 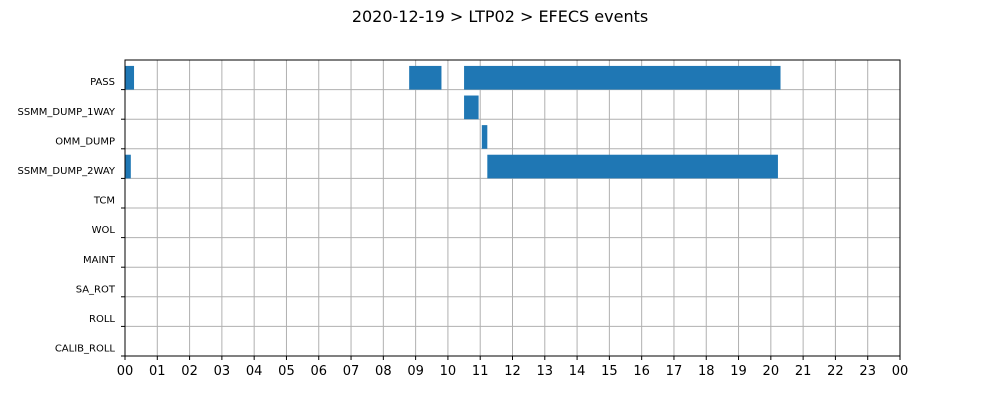 What do you see at coordinates (448, 371) in the screenshot?
I see `x-tick-label: 10` at bounding box center [448, 371].